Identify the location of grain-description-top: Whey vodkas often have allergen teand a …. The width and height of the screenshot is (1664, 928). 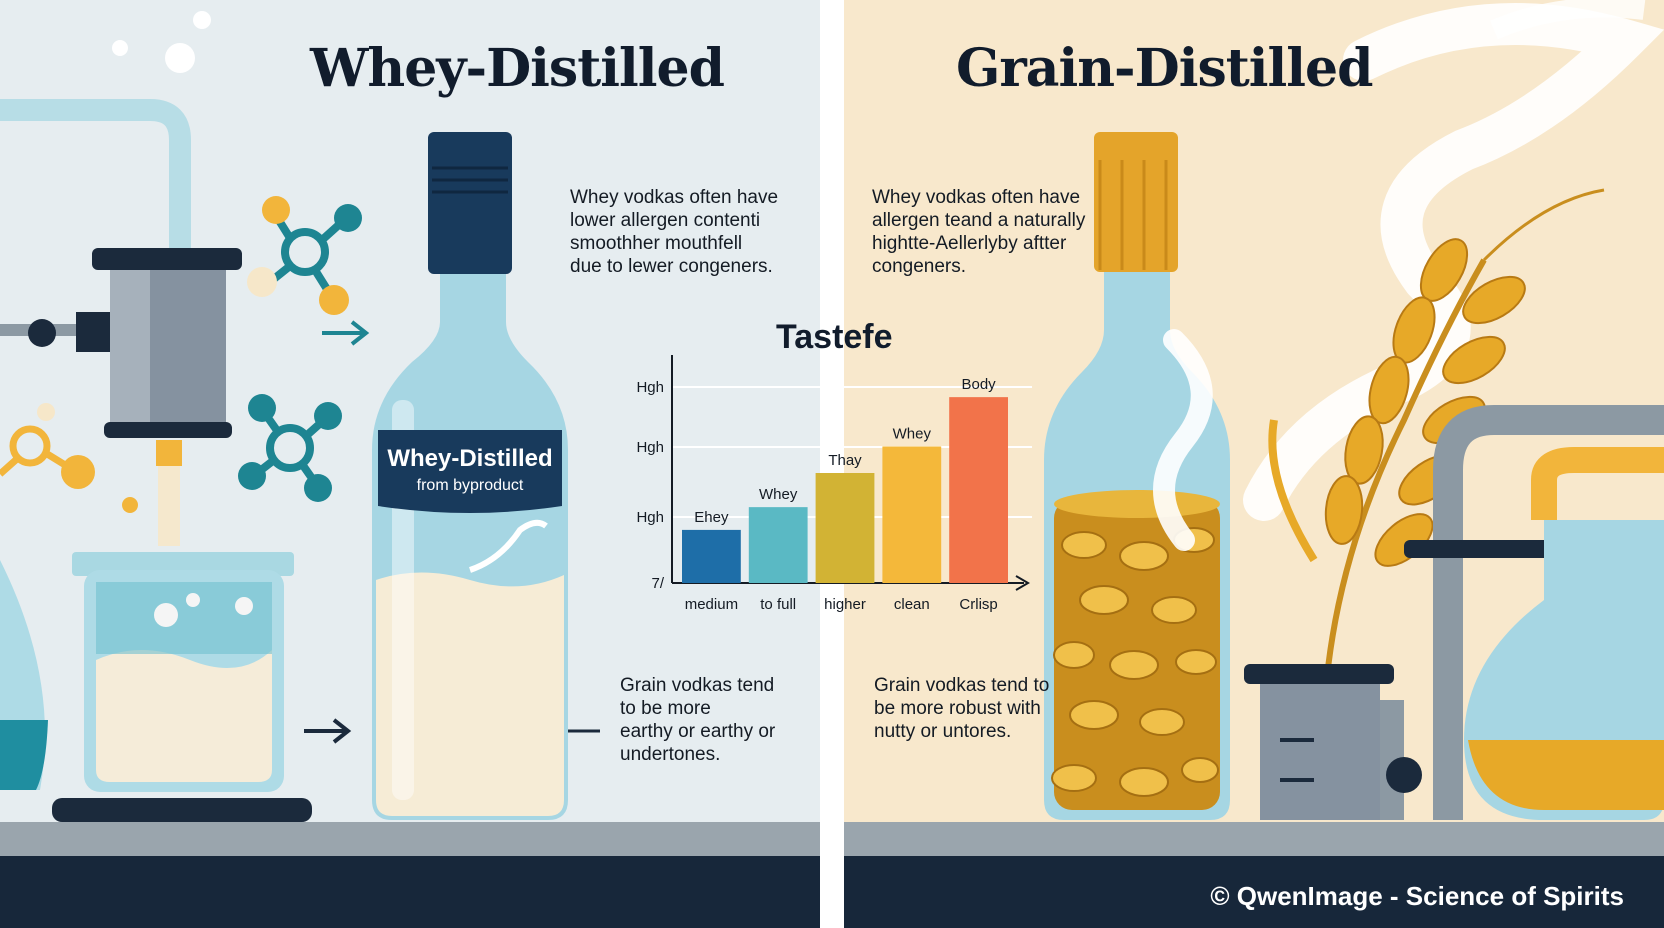
(979, 232).